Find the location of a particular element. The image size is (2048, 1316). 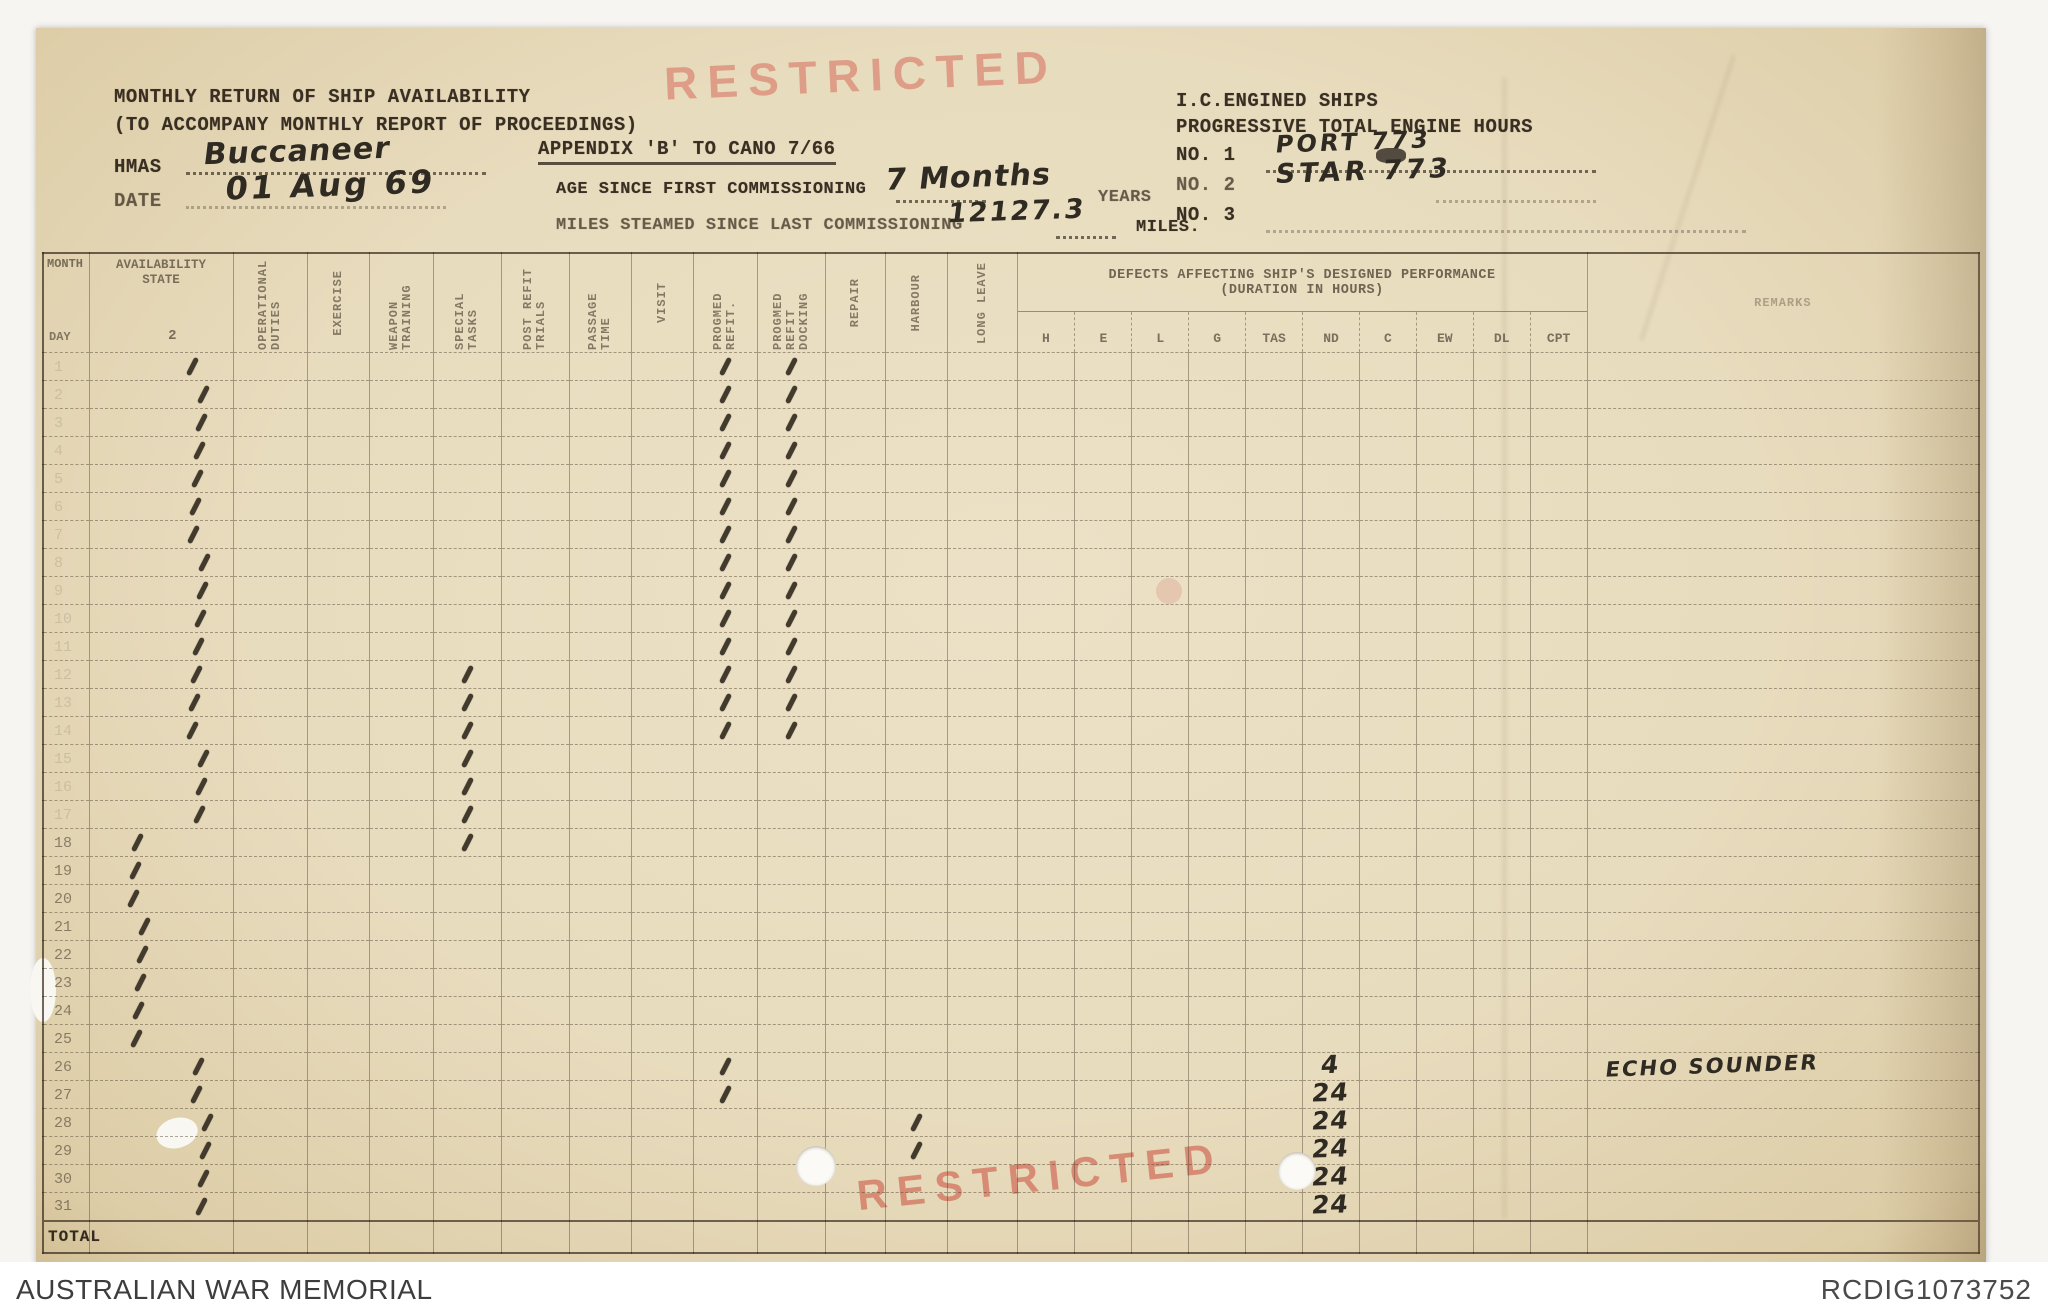

table-row-day-5: 5 is located at coordinates (1011, 478).